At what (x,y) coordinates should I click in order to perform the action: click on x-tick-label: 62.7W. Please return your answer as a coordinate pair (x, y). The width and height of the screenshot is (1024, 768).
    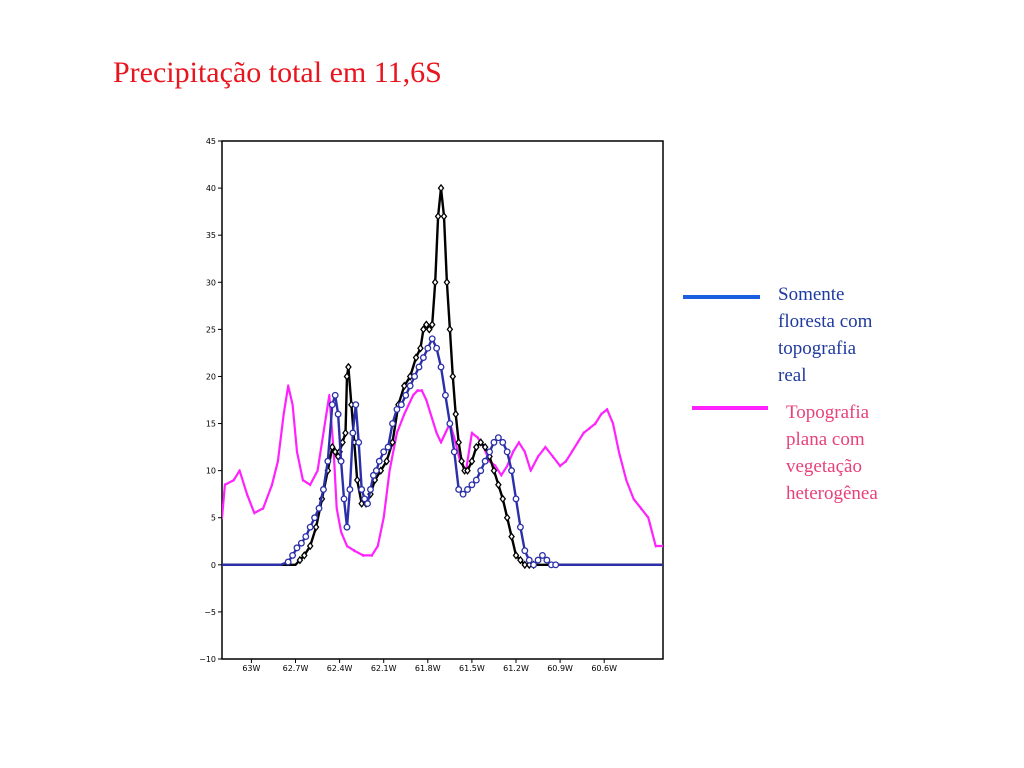
    Looking at the image, I should click on (296, 668).